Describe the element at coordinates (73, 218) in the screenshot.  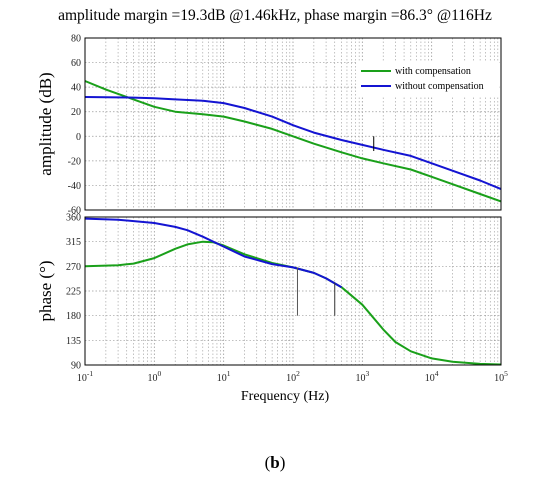
I see `phase-y-tick-label: 360` at that location.